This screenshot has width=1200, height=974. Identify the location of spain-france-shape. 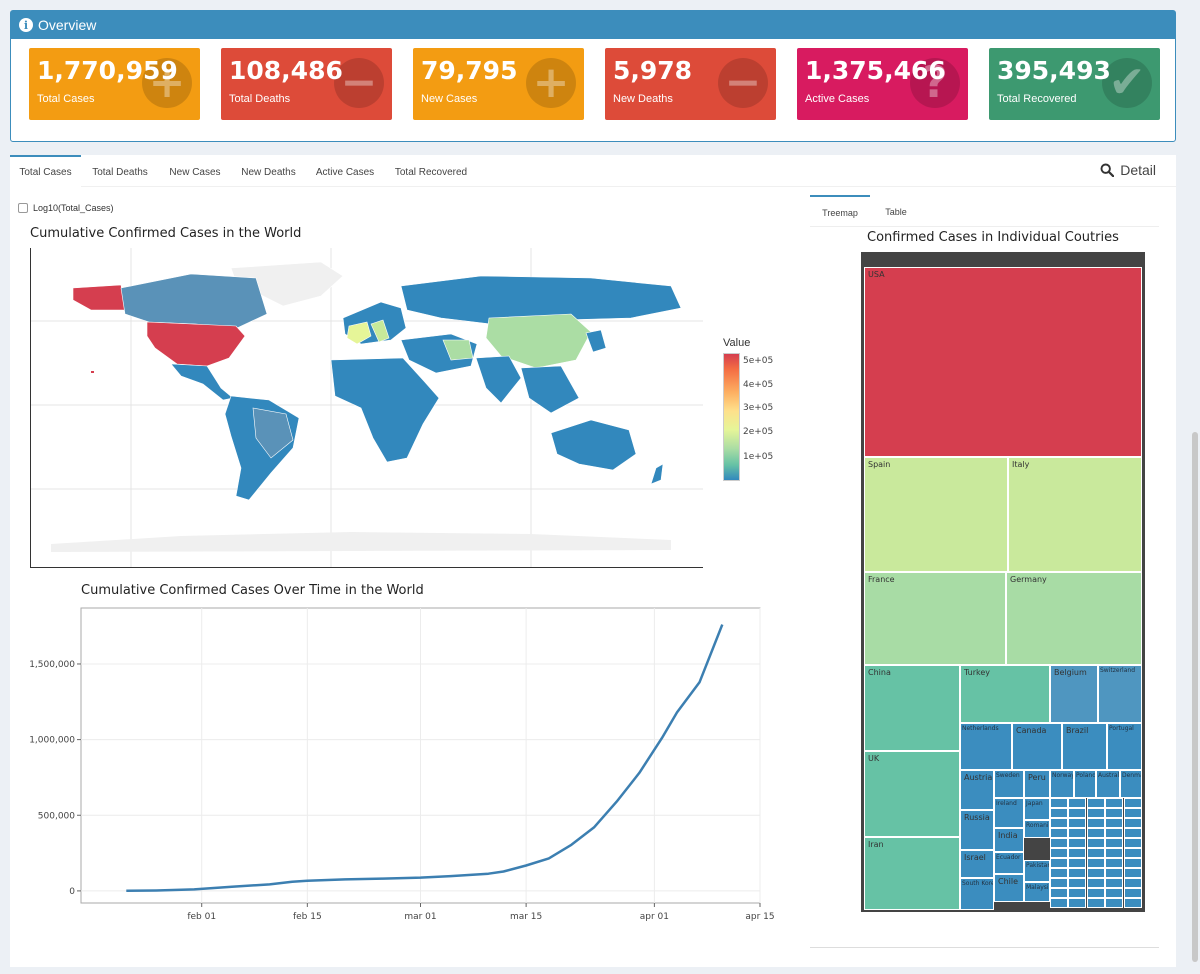
(359, 333).